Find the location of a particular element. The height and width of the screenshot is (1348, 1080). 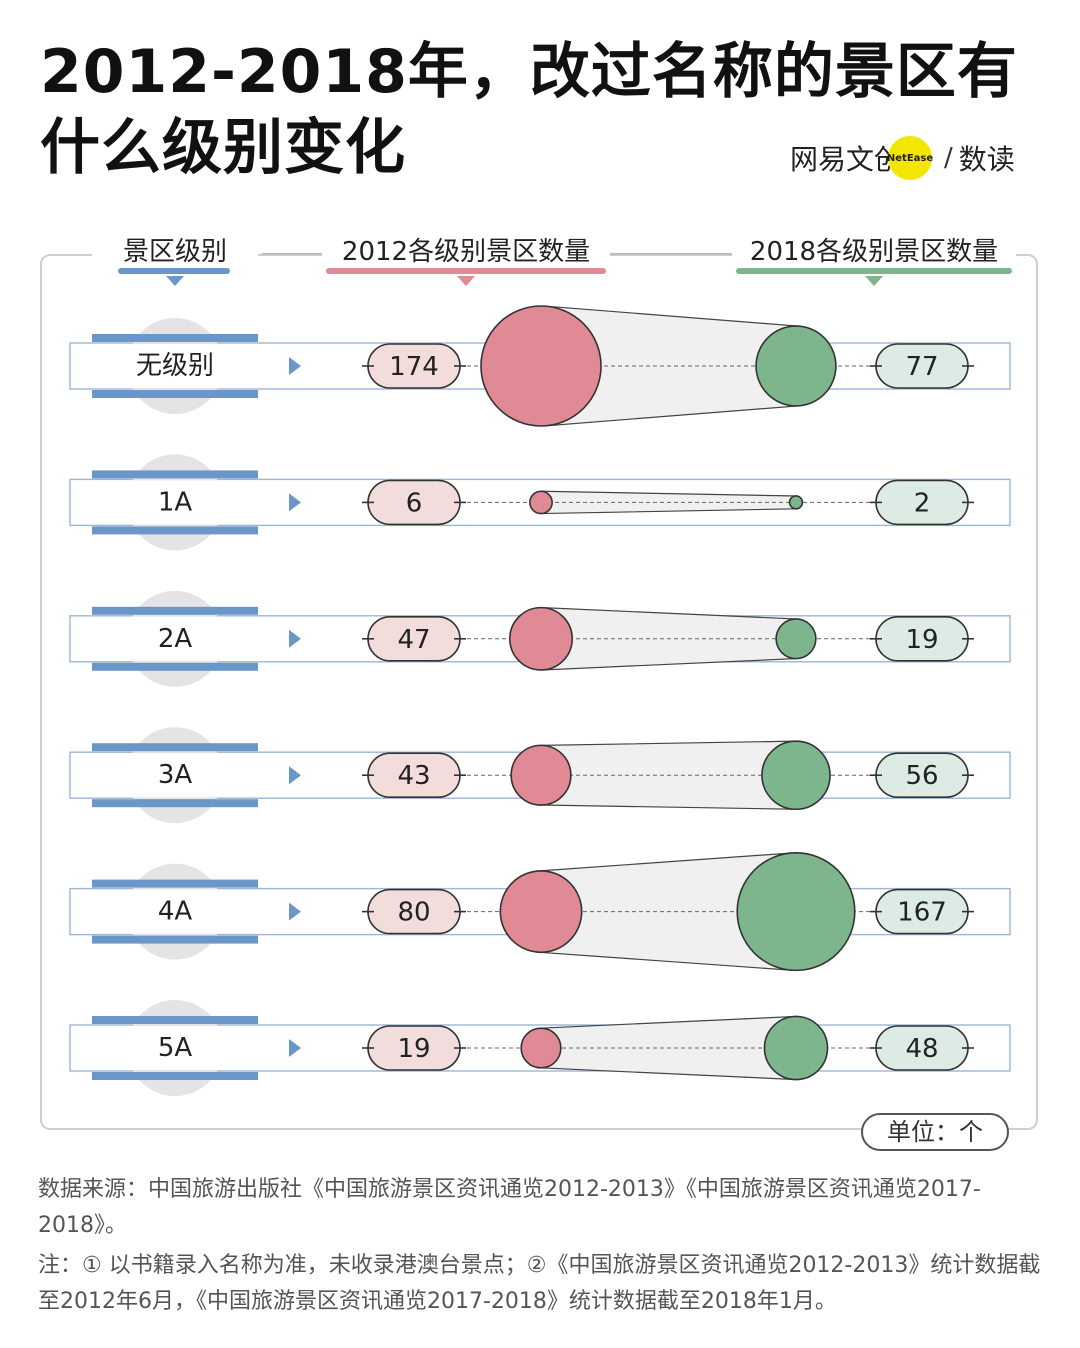

header-level: 景区级别 is located at coordinates (175, 260).